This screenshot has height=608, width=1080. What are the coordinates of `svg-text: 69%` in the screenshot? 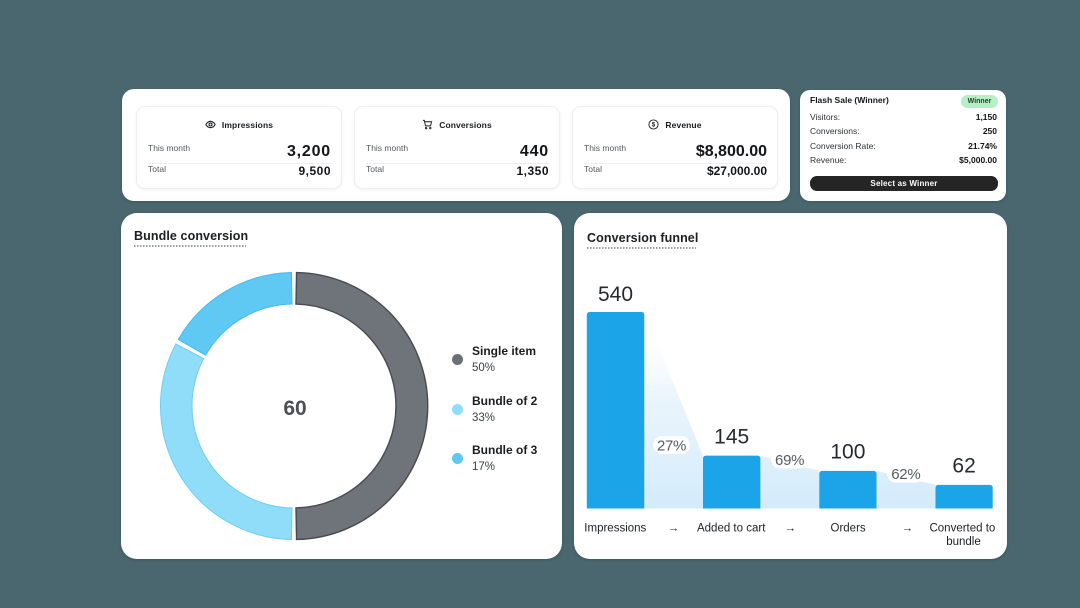 It's located at (789, 460).